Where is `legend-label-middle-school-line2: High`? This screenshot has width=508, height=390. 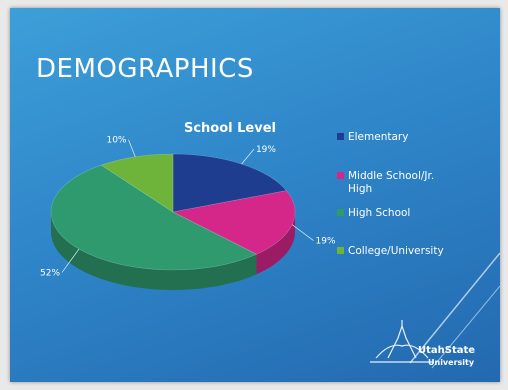 legend-label-middle-school-line2: High is located at coordinates (360, 189).